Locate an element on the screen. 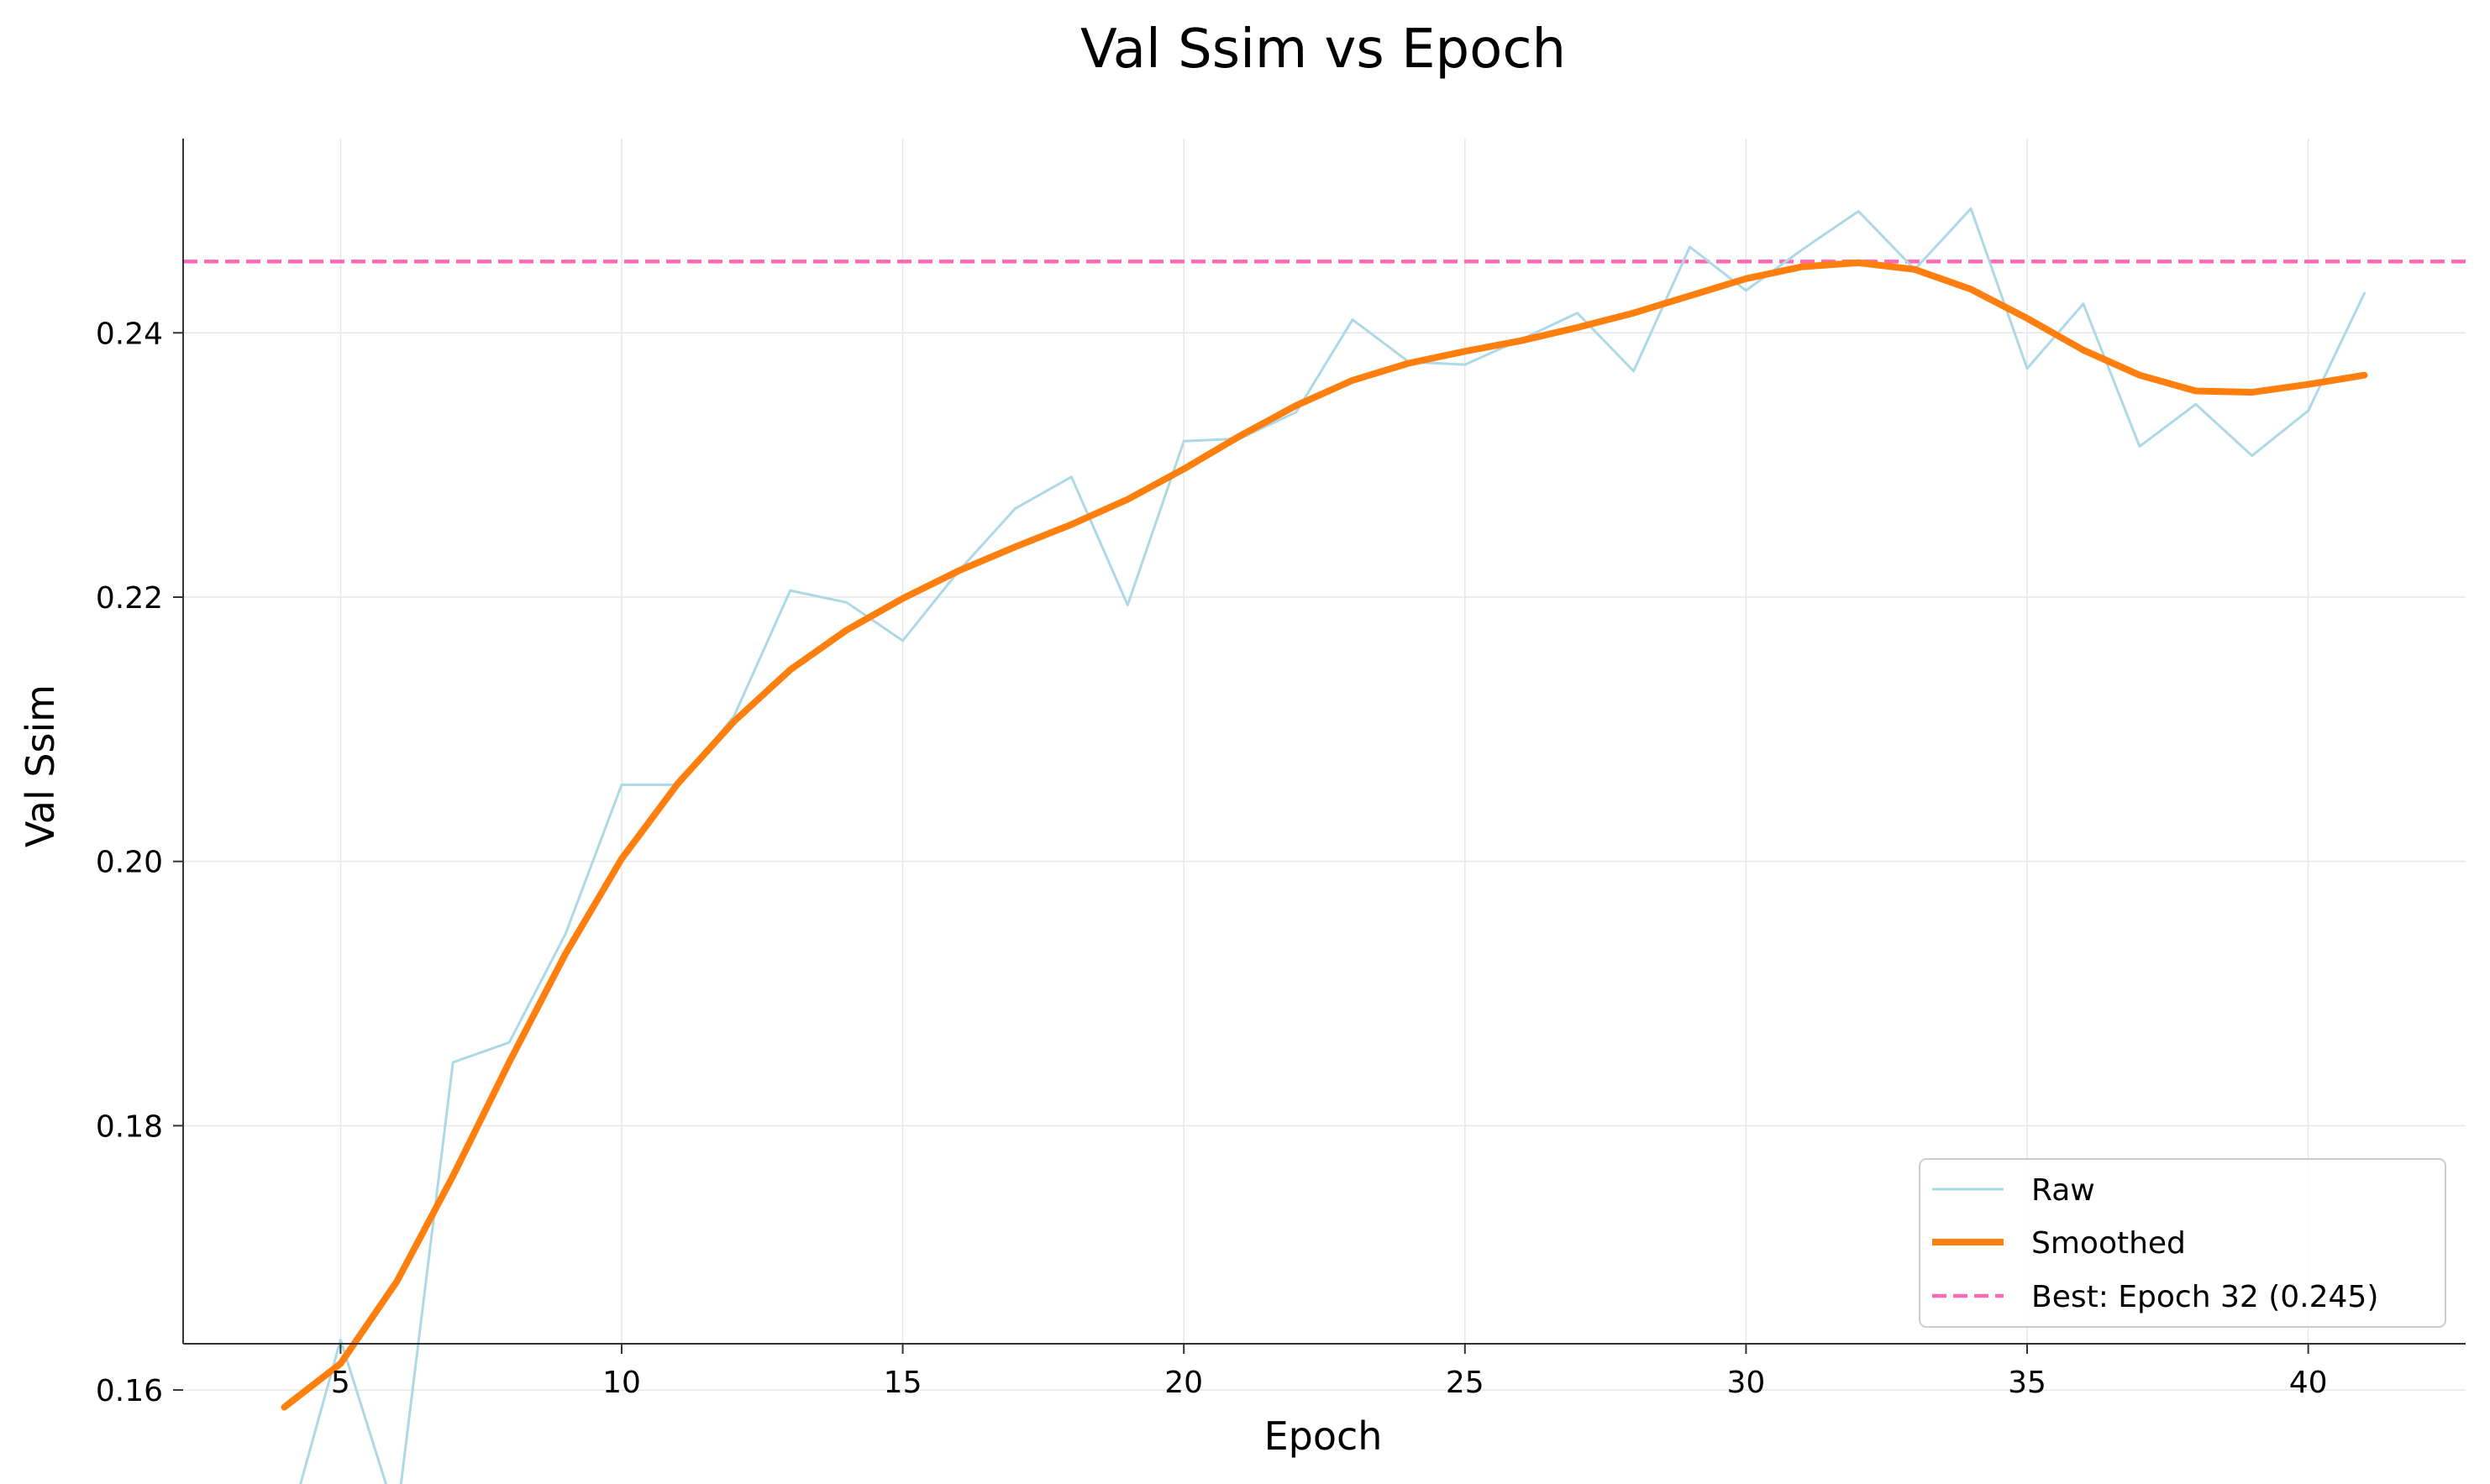 The image size is (2490, 1484). x-tick-label-10: 10 is located at coordinates (621, 1383).